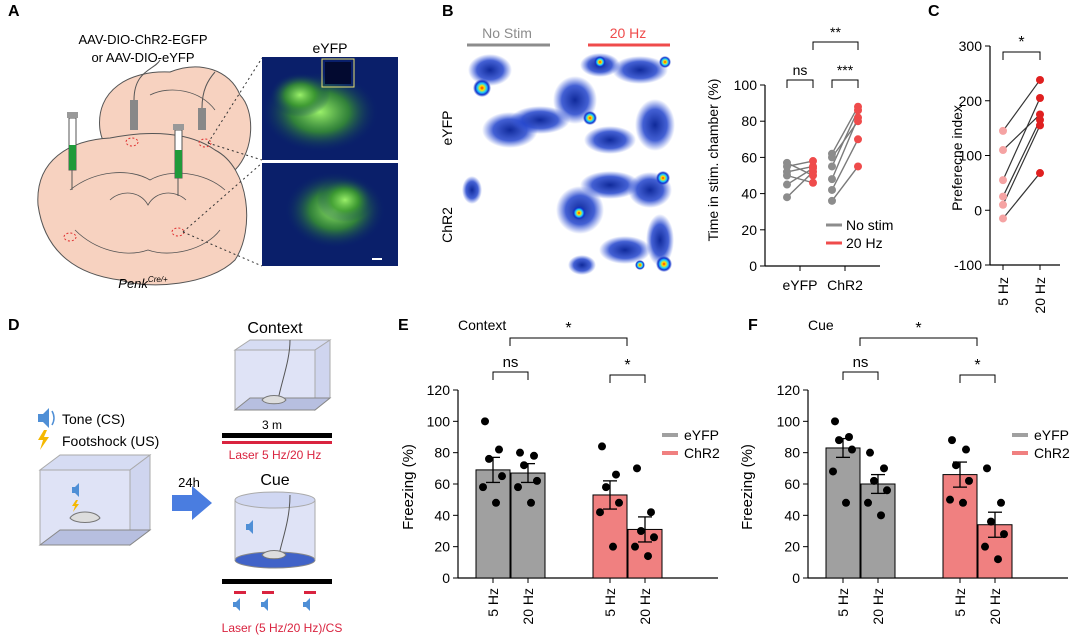 The width and height of the screenshot is (1080, 637). Describe the element at coordinates (14, 11) in the screenshot. I see `panel-a-letter: A` at that location.